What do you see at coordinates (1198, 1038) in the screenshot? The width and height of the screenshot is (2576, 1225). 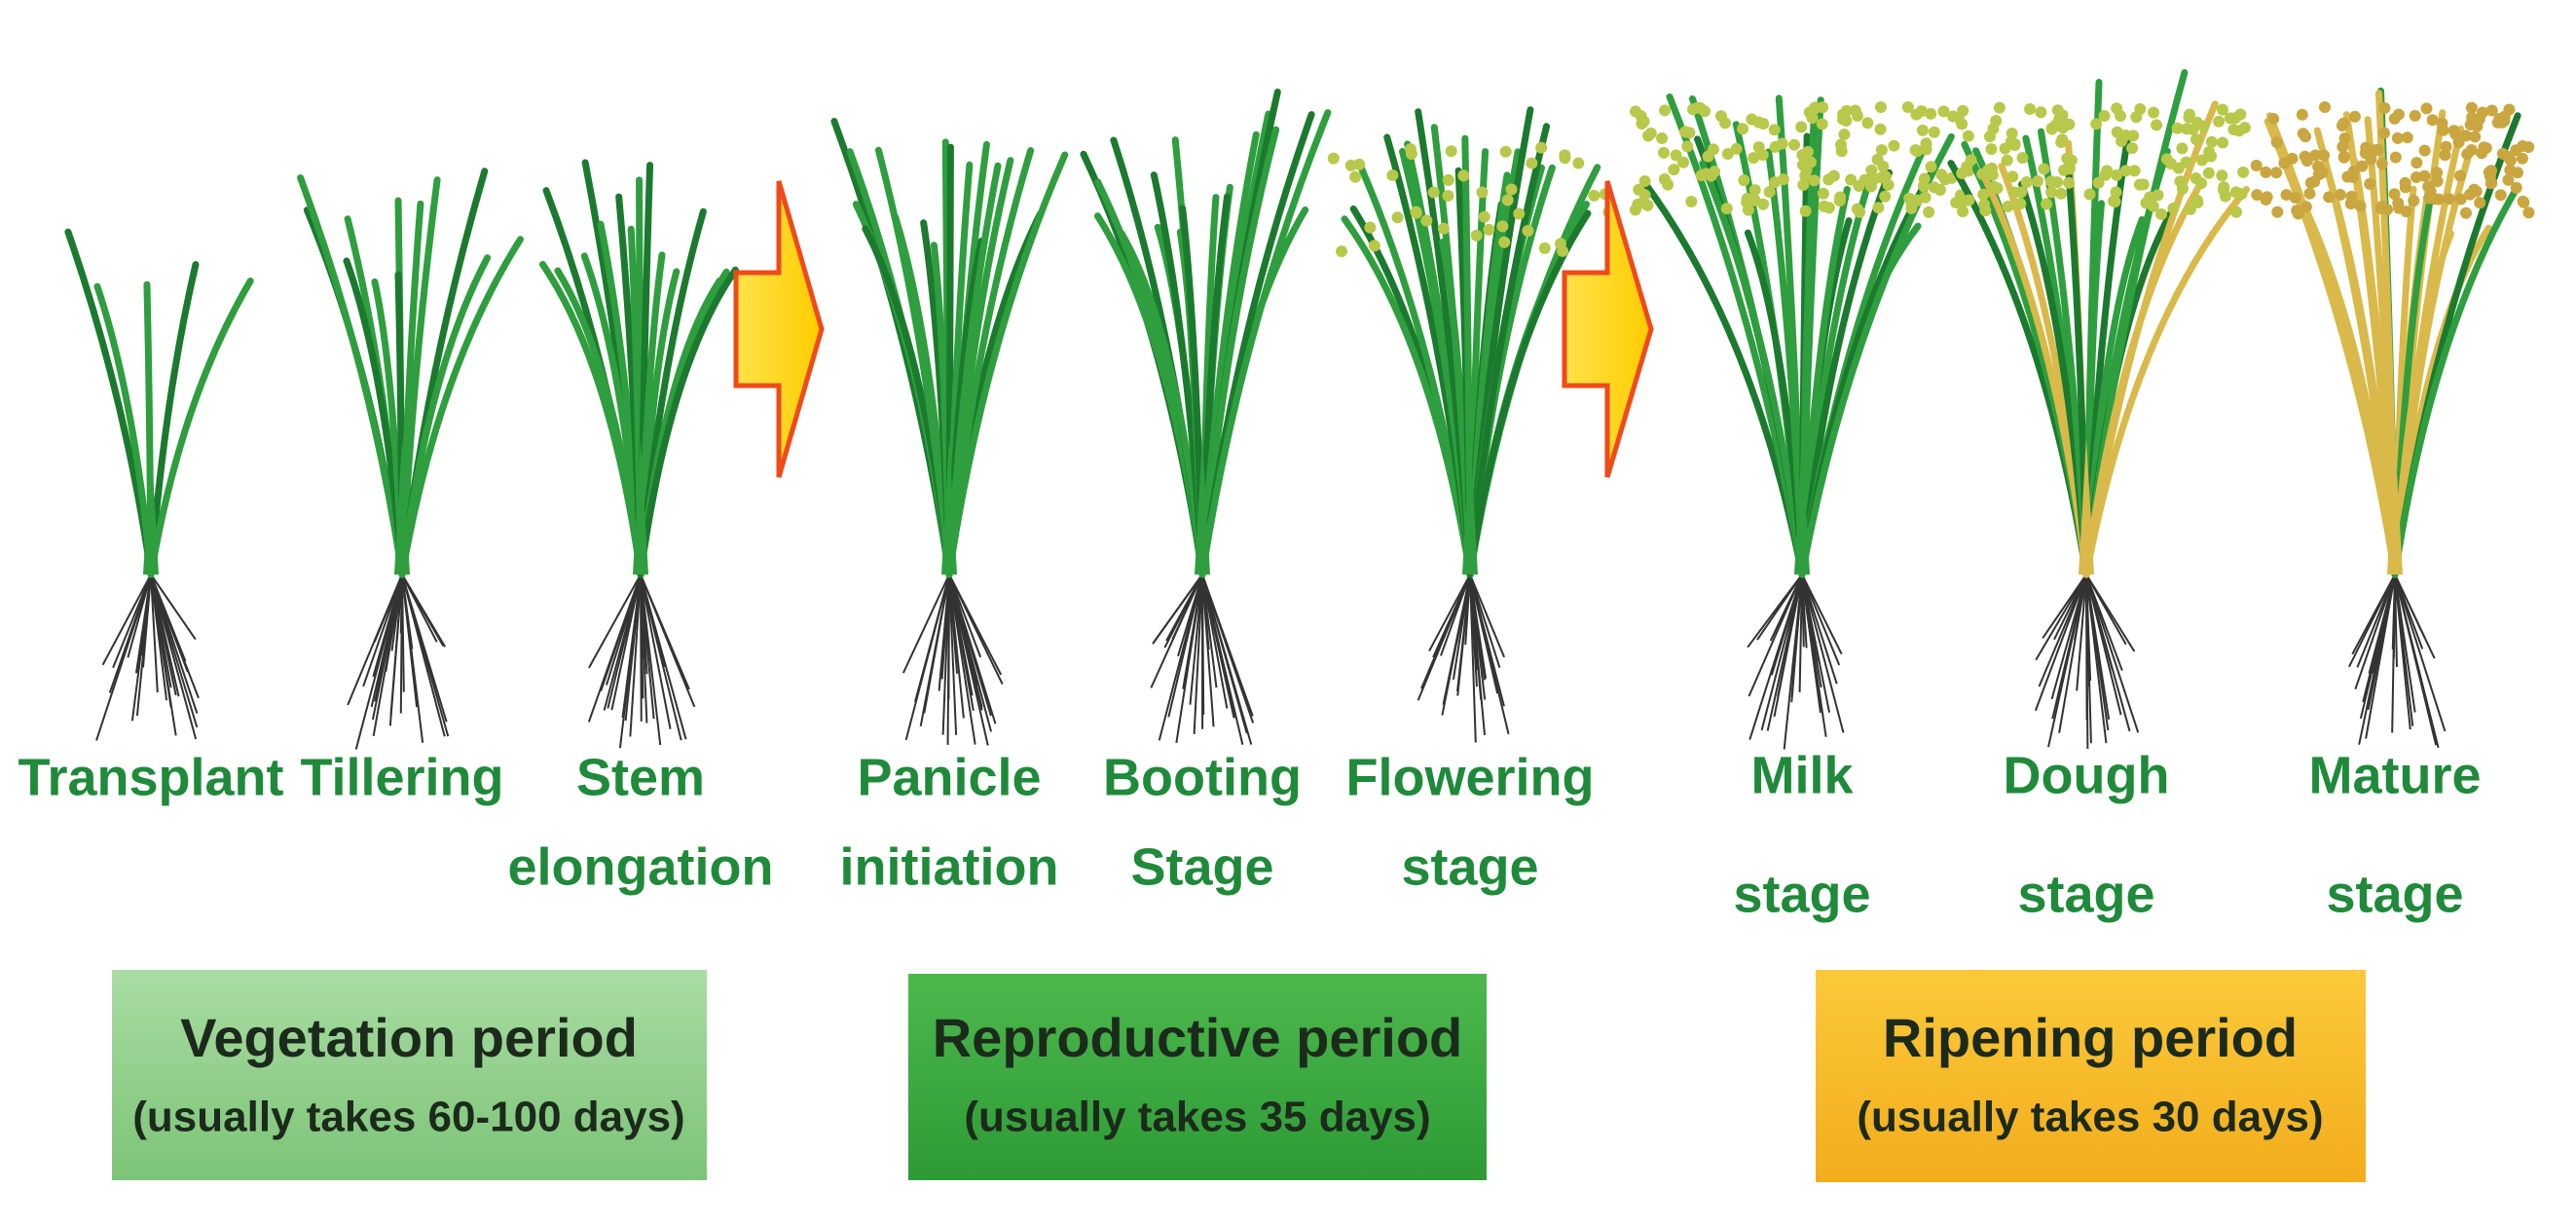 I see `period-title: Reproductive period` at bounding box center [1198, 1038].